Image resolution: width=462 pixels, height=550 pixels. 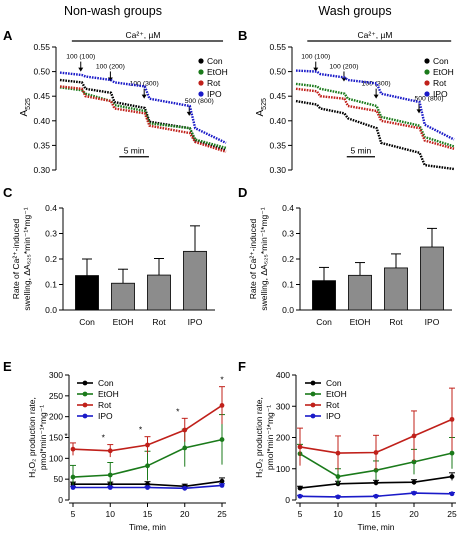 I want to click on panel-c-y-tick-label: 0.2, so click(x=51, y=259).